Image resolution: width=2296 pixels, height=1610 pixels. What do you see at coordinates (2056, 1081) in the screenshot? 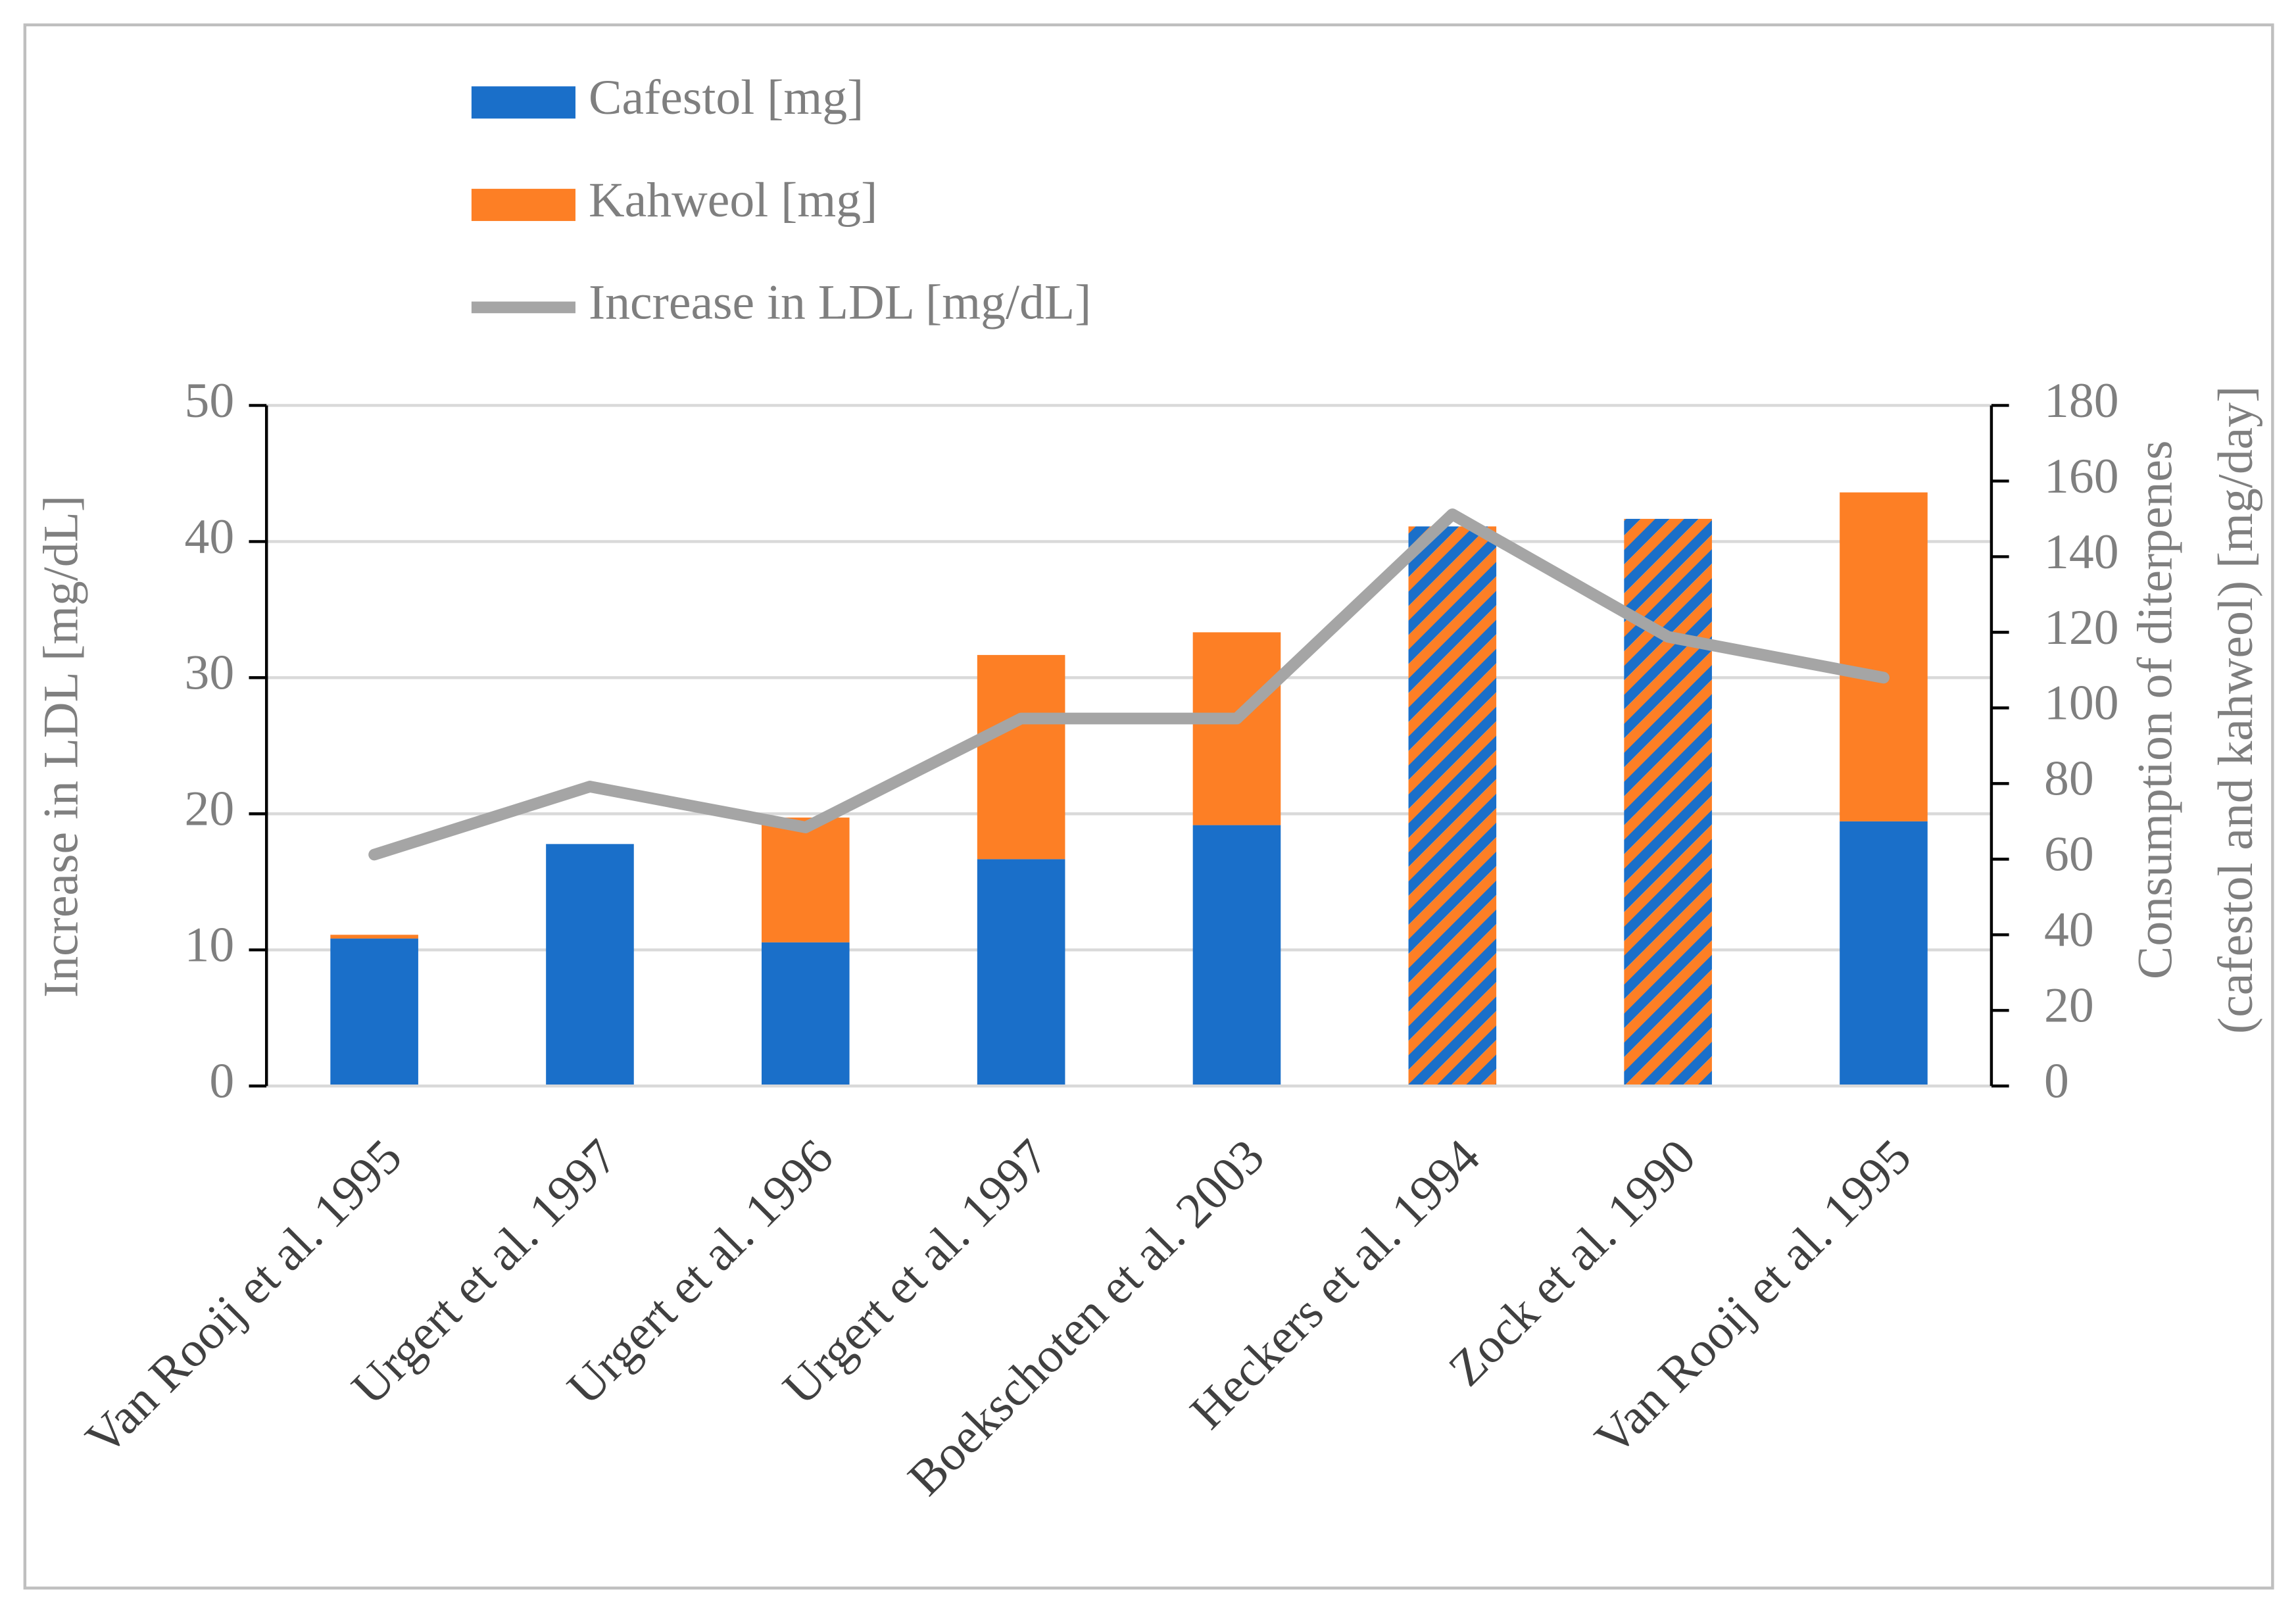
I see `y2-tick-label: 0` at bounding box center [2056, 1081].